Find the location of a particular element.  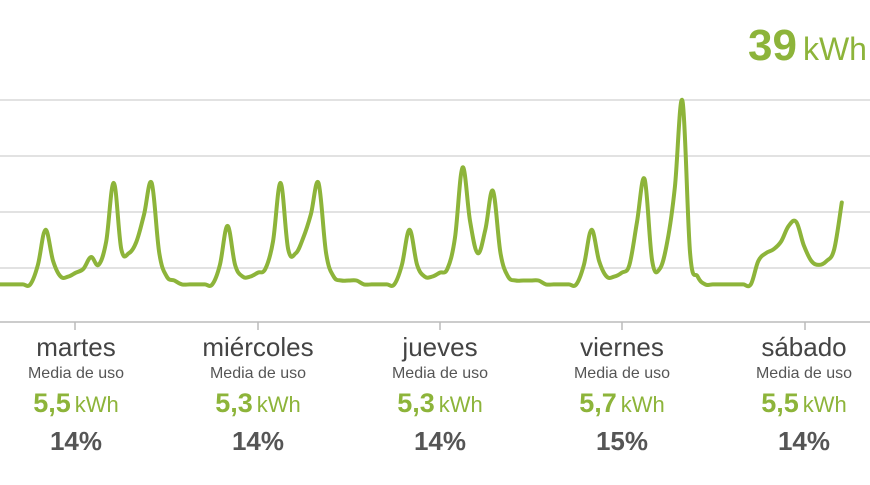

day-summary-martes: martes Media de uso 5,5 kWh 14% is located at coordinates (80, 393).